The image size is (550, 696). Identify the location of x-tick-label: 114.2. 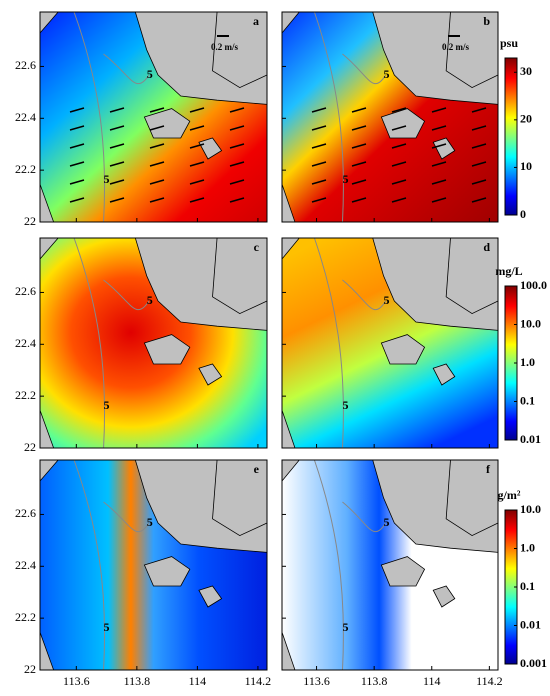
(489, 681).